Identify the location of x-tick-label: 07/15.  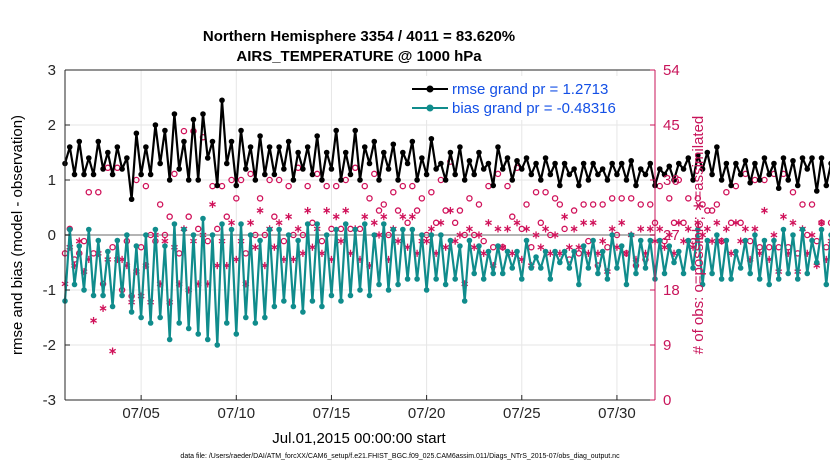
(332, 413).